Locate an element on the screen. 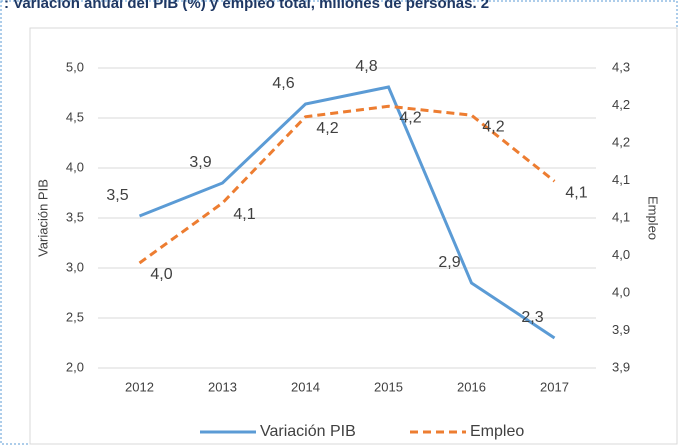 The height and width of the screenshot is (445, 678). y-tick-label: 2,0 is located at coordinates (75, 366).